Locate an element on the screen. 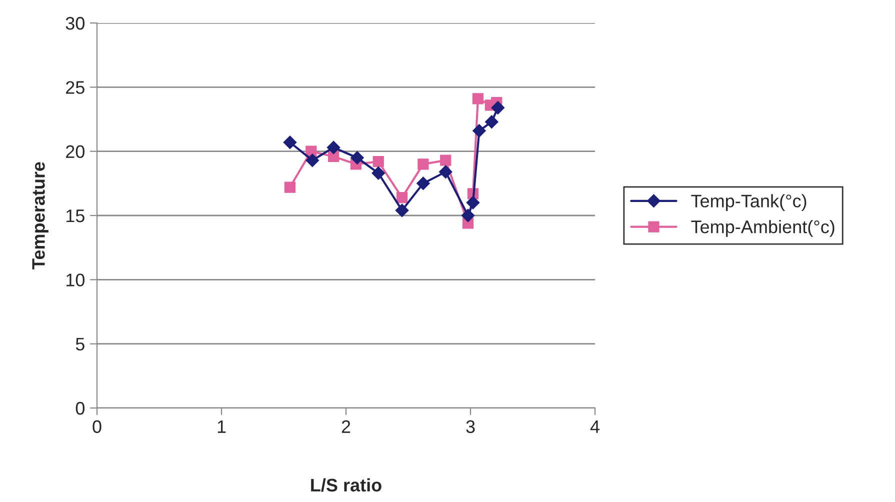  x-tick-label: 0 is located at coordinates (97, 427).